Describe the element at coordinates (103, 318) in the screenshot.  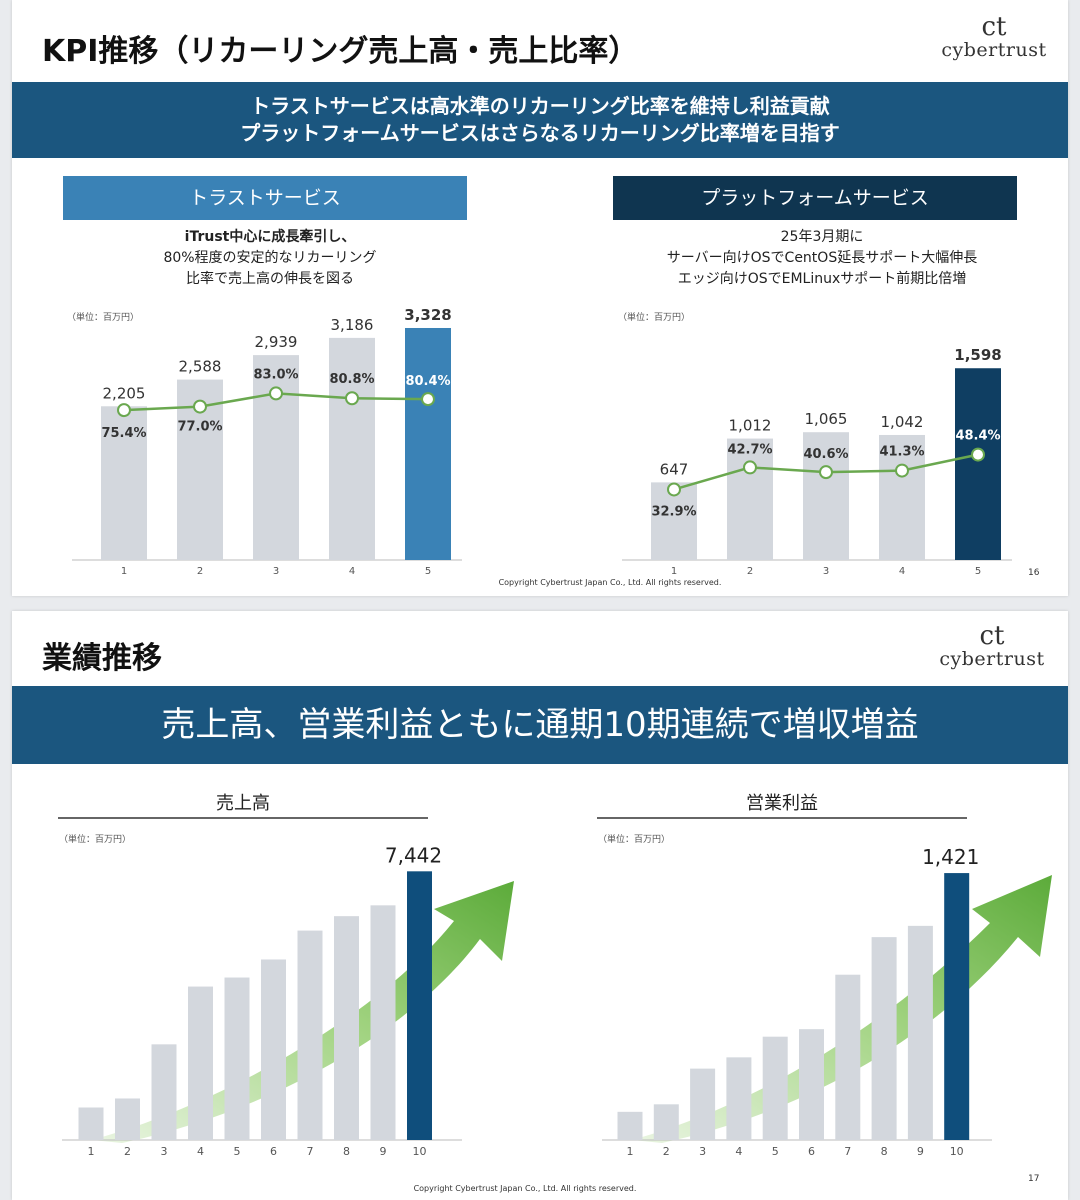
I see `trust-unit-label: （単位：百万円）` at that location.